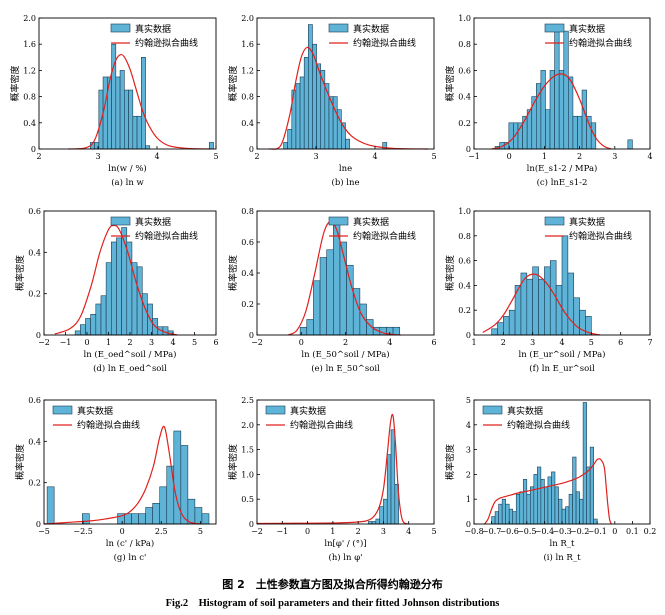 The height and width of the screenshot is (615, 665). Describe the element at coordinates (247, 18) in the screenshot. I see `y-tick-label: 2.0` at that location.